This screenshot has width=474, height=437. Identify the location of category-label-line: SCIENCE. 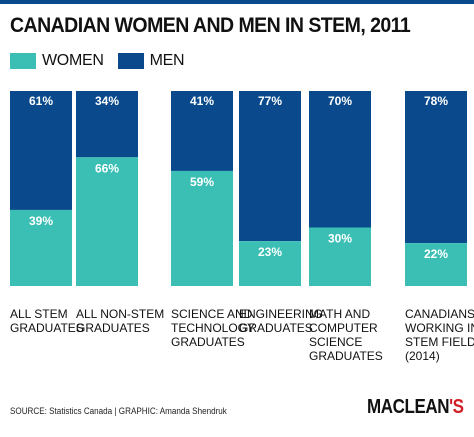
(335, 342).